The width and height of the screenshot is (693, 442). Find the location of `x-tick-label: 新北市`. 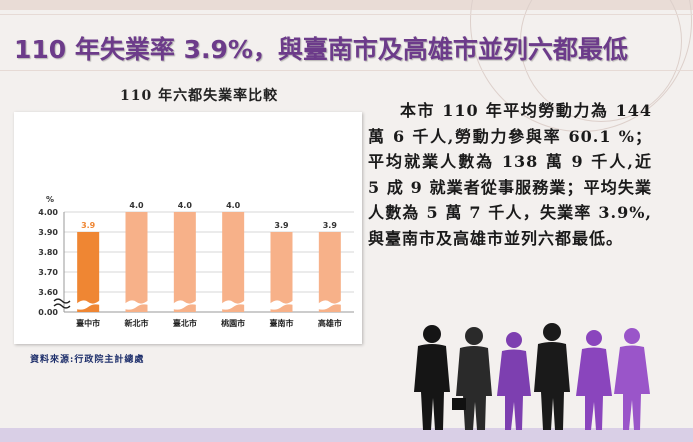

x-tick-label: 新北市 is located at coordinates (137, 323).